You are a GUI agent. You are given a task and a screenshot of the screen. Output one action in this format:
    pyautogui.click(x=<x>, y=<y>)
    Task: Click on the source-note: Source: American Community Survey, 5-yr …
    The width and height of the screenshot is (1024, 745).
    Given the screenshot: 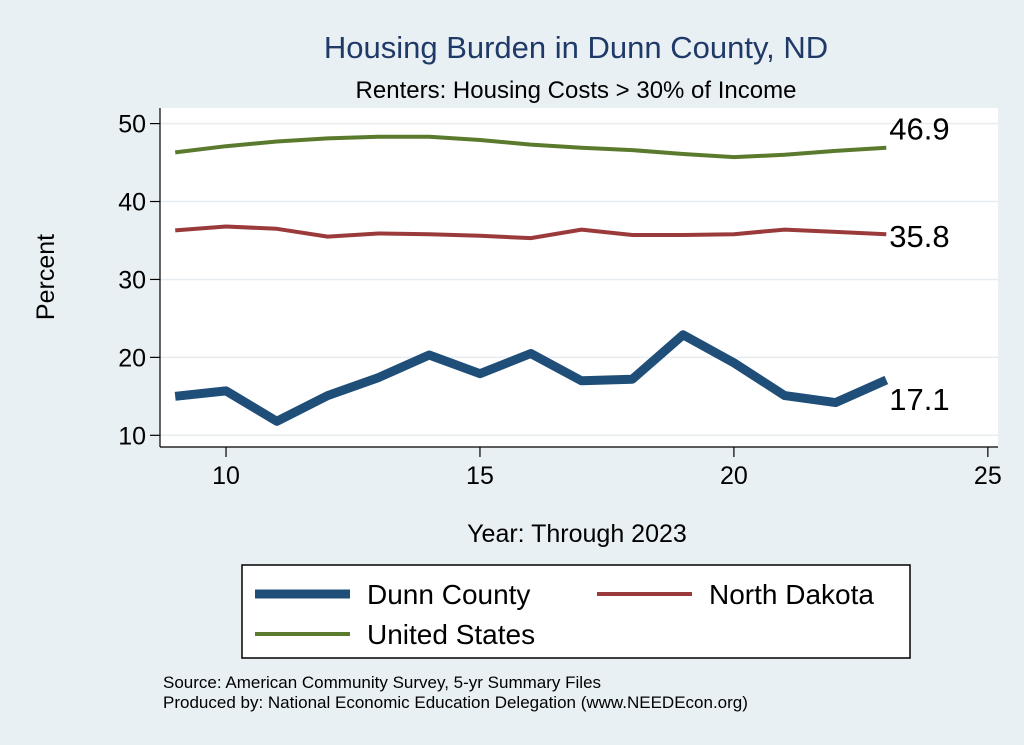 What is the action you would take?
    pyautogui.click(x=382, y=682)
    